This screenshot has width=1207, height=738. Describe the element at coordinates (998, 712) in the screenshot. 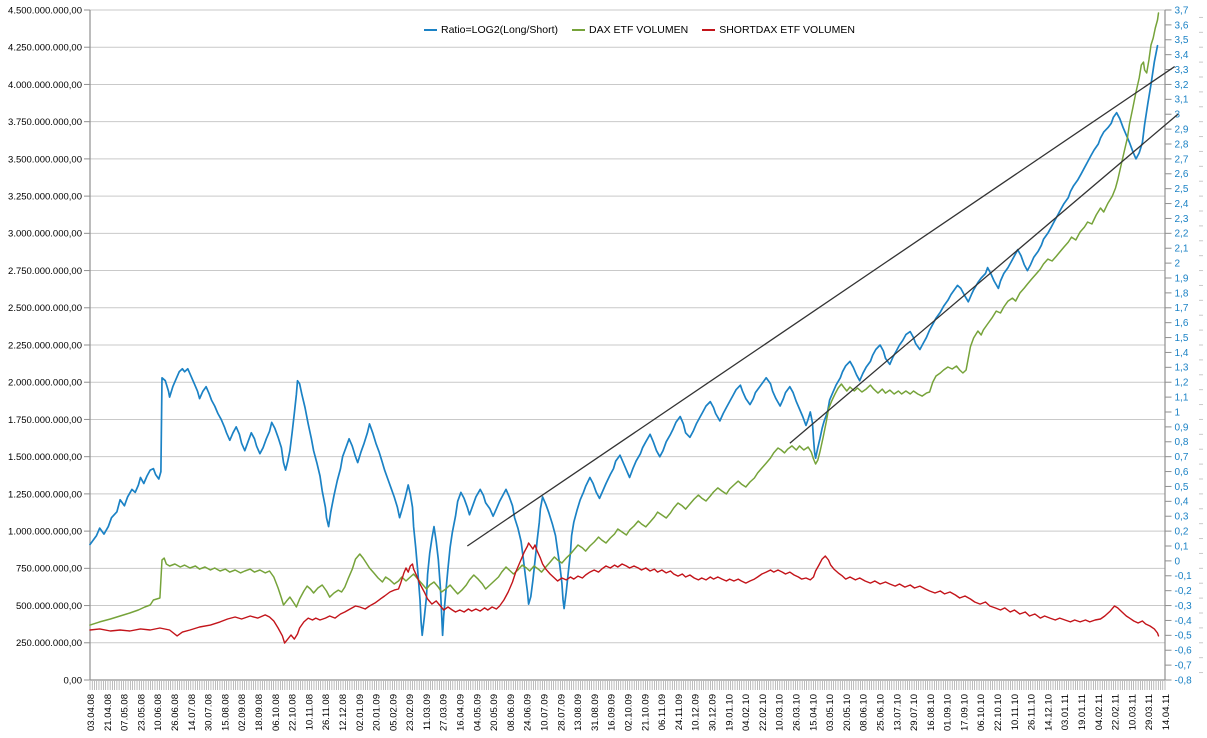

I see `x-axis-label: 22.10.10` at that location.